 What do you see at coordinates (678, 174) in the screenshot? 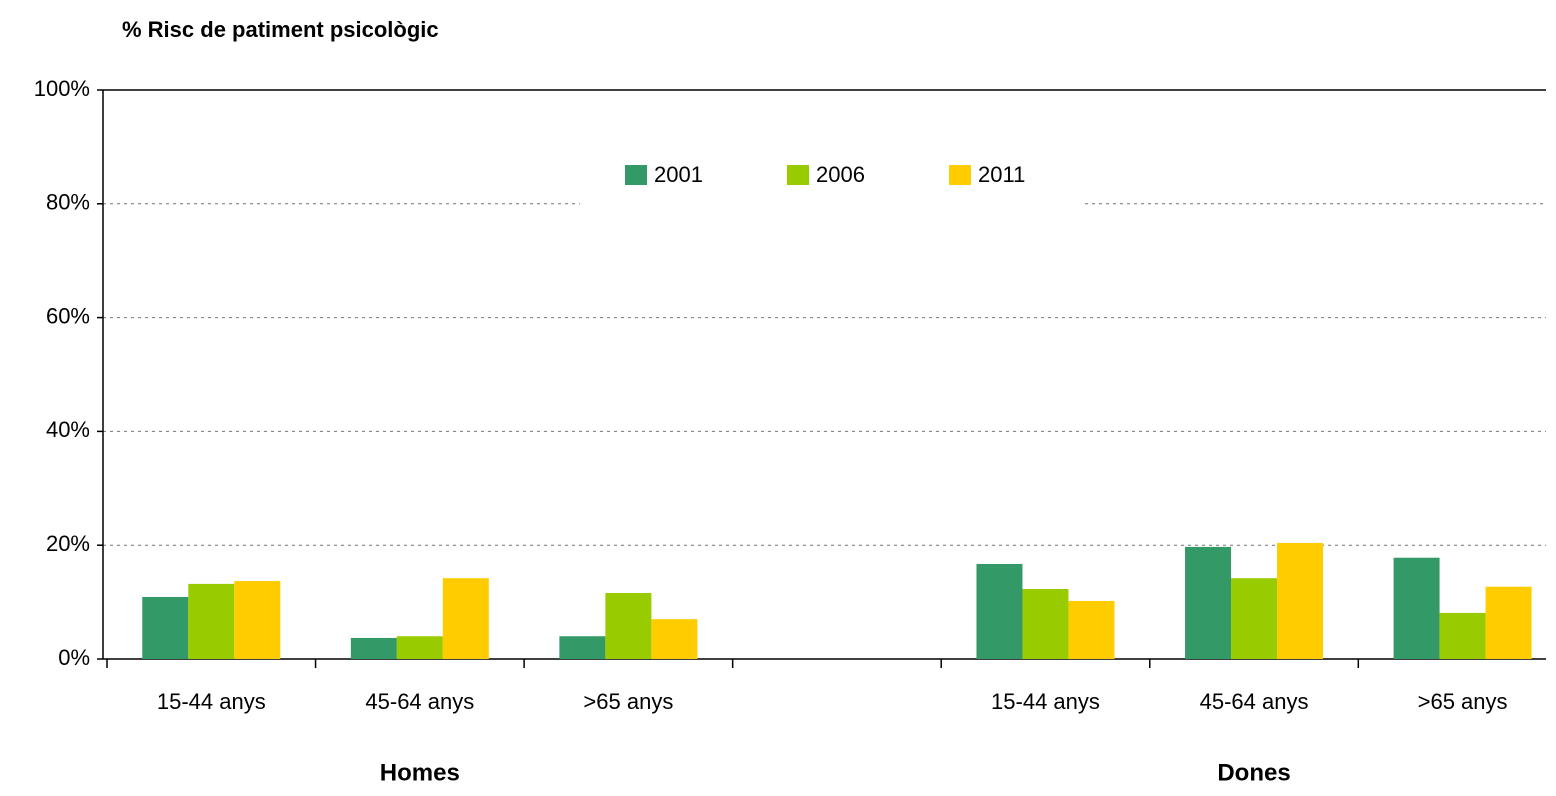
I see `legend-label: 2001` at bounding box center [678, 174].